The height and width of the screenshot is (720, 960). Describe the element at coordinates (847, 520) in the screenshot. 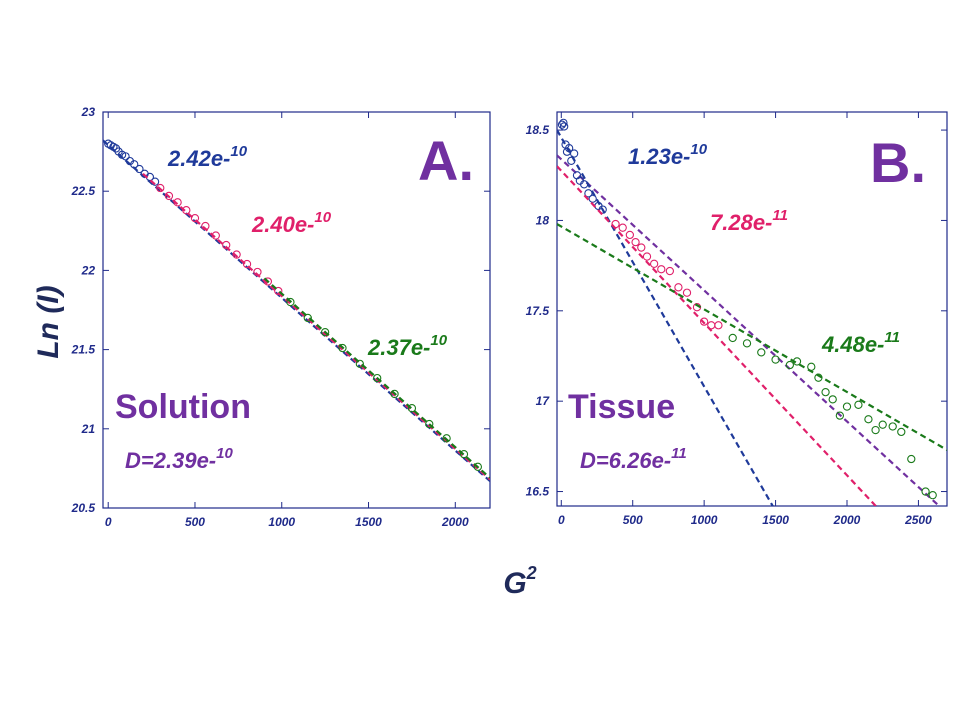

I see `x-tick-label: 2000` at that location.